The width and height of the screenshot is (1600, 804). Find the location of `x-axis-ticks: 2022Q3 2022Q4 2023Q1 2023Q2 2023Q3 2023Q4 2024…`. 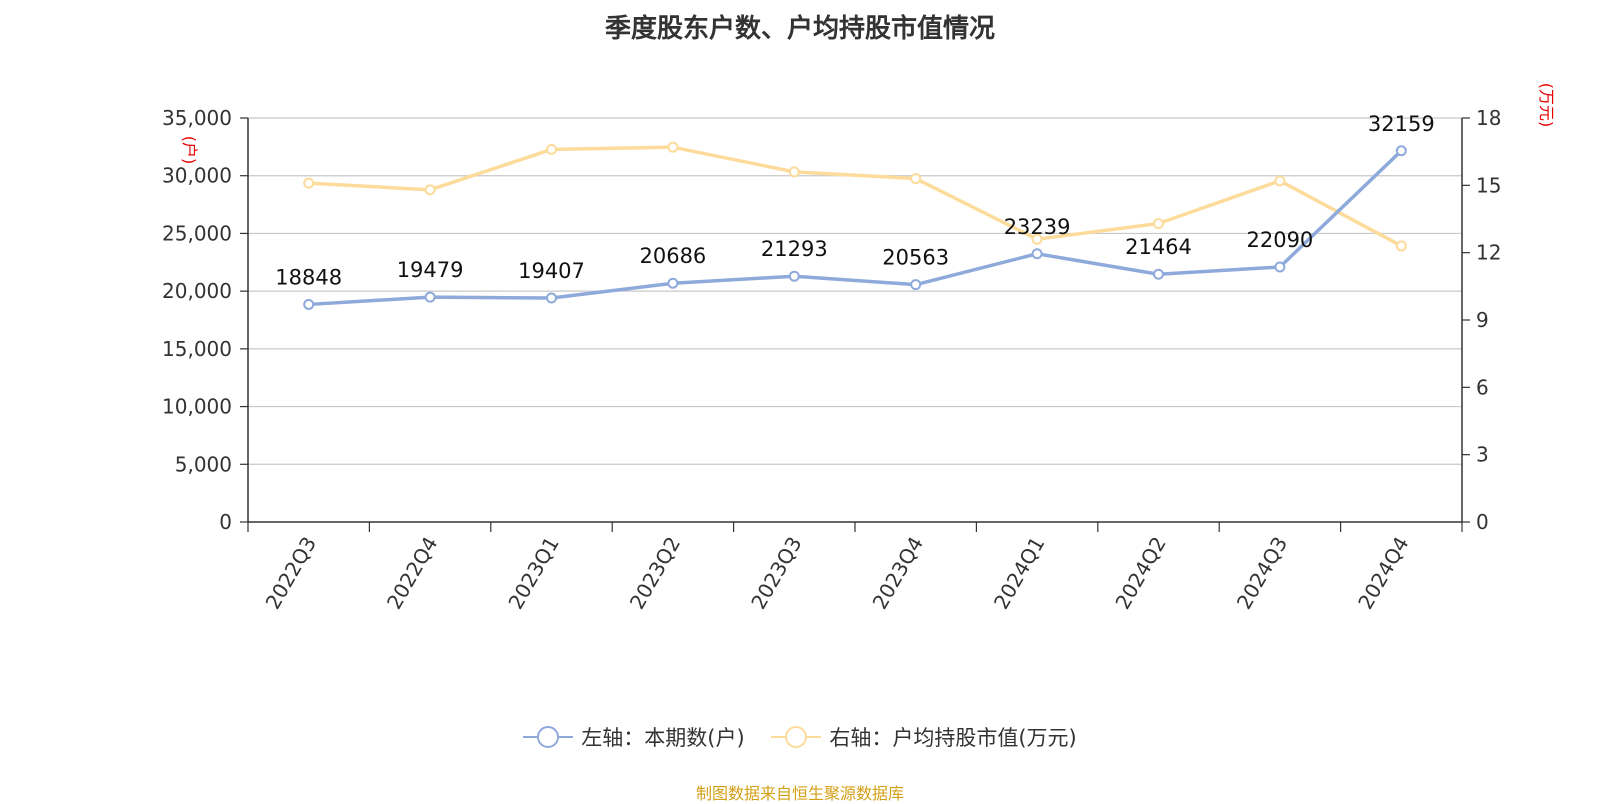

x-axis-ticks: 2022Q3 2022Q4 2023Q1 2023Q2 2023Q3 2023Q4 2024… is located at coordinates (855, 568).